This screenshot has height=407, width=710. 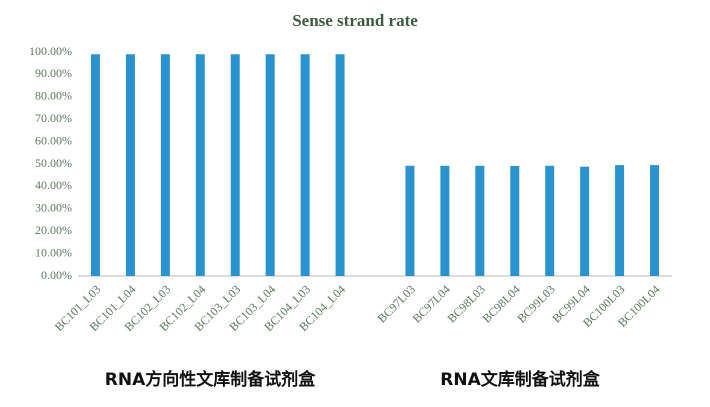 I want to click on y-tick-label: 20.00%, so click(x=53, y=230).